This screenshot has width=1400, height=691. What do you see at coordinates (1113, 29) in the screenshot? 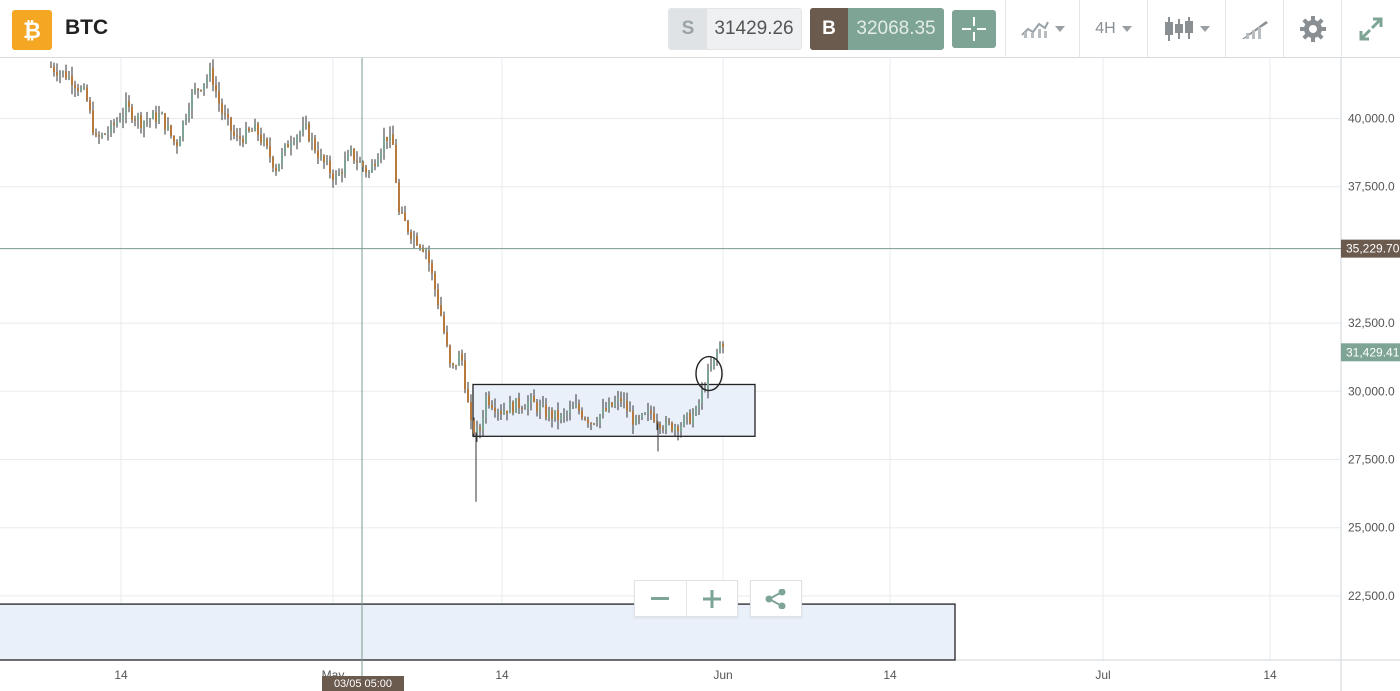
I see `timeframe-dropdown: 4H` at bounding box center [1113, 29].